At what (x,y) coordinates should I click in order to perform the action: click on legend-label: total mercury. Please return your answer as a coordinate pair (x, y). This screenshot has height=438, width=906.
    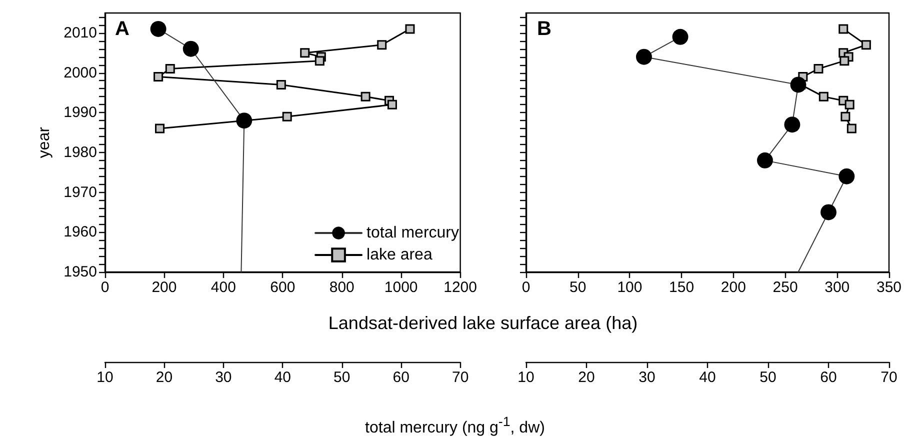
    Looking at the image, I should click on (412, 233).